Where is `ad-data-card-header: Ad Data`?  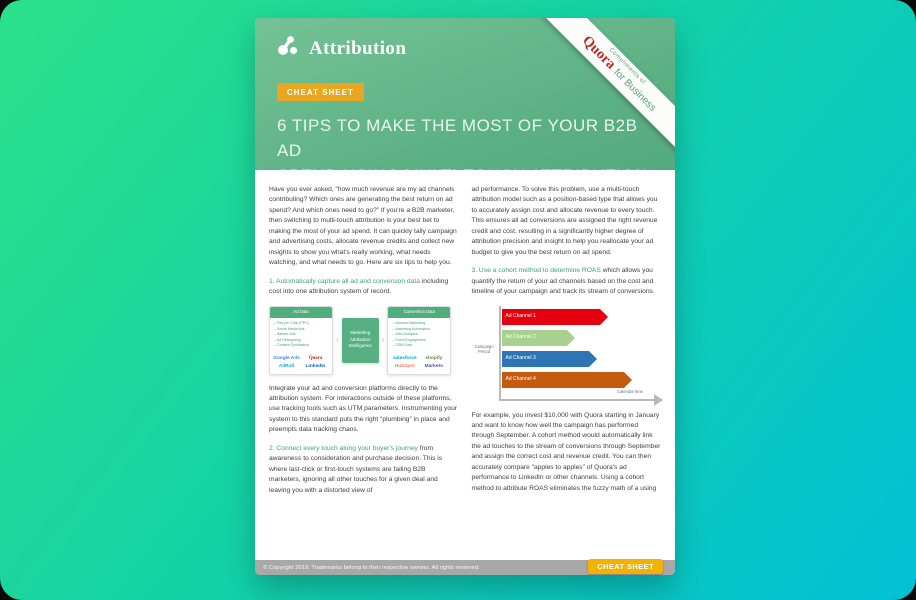 ad-data-card-header: Ad Data is located at coordinates (301, 312).